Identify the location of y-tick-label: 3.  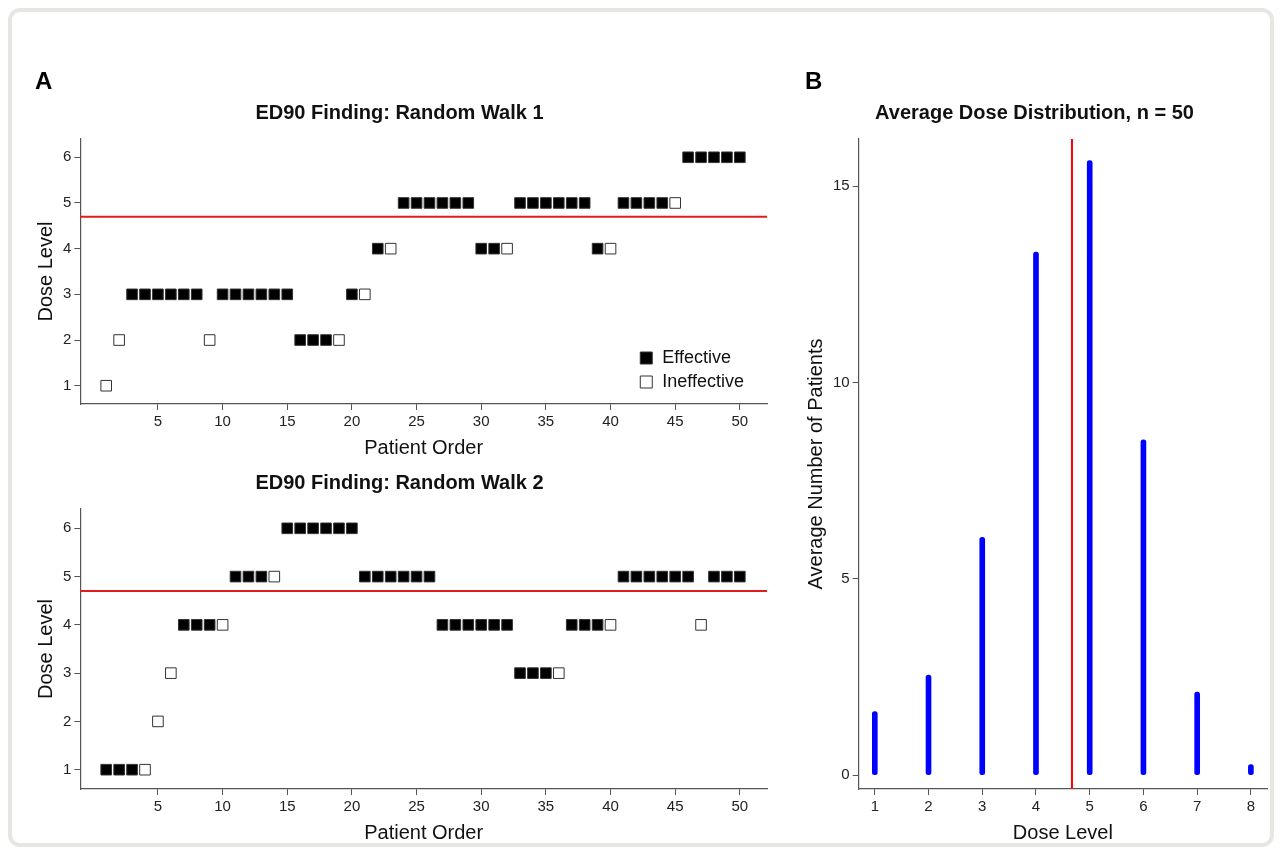
(67, 672).